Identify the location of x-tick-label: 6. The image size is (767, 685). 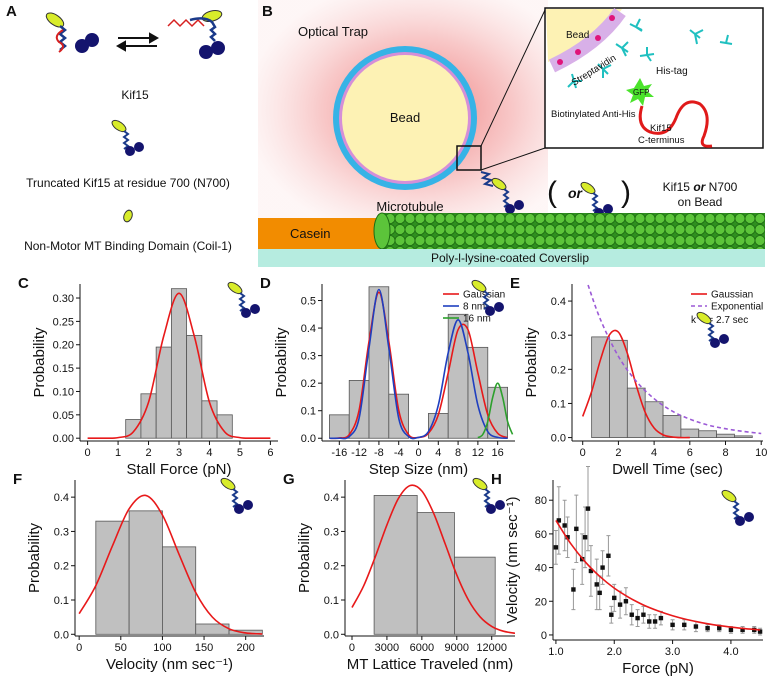
(690, 453).